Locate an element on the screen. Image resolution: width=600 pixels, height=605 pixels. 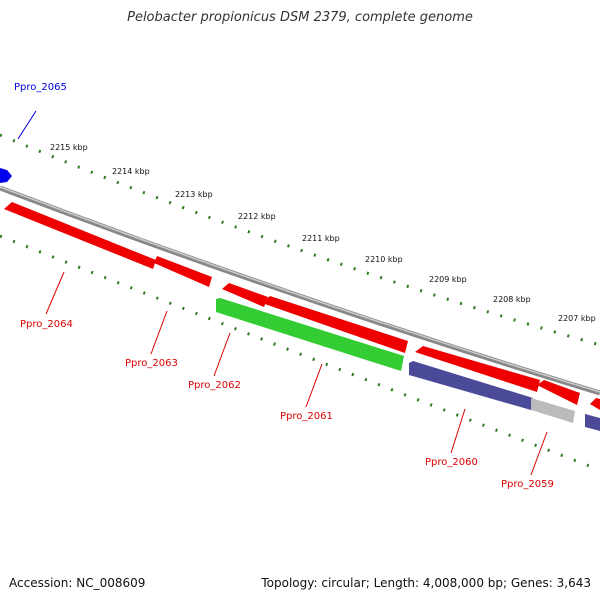
gene-arrow-ppro-2063 is located at coordinates (183, 271).